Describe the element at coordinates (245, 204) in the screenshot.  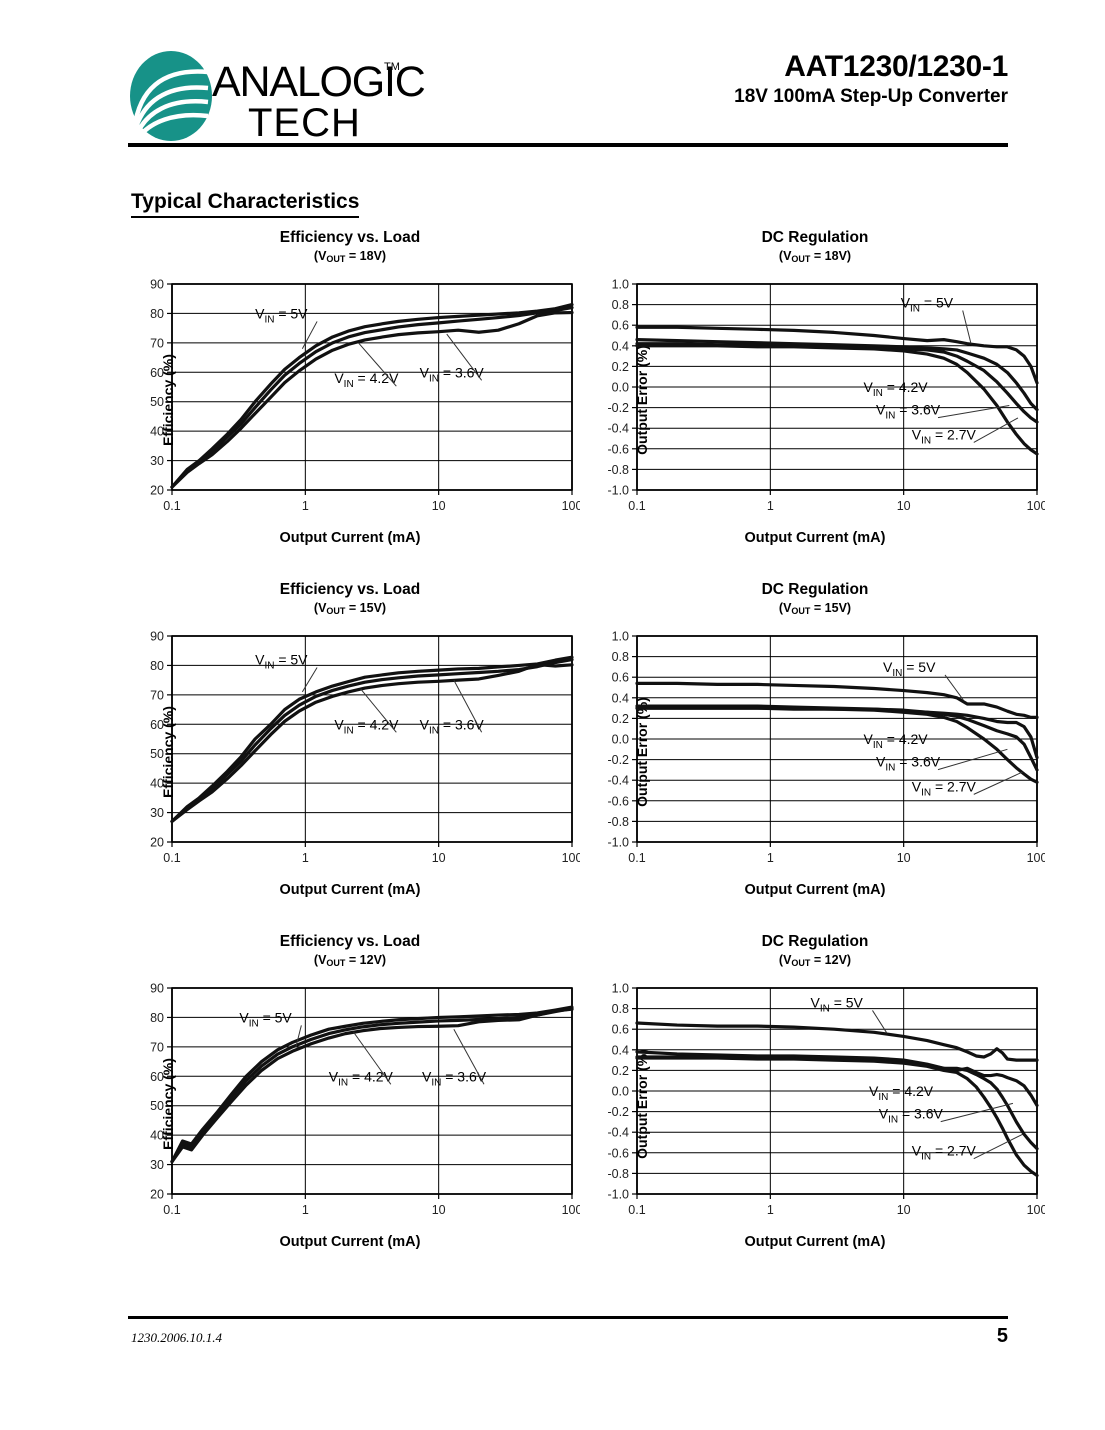
I see `section-heading: Typical Characteristics` at that location.